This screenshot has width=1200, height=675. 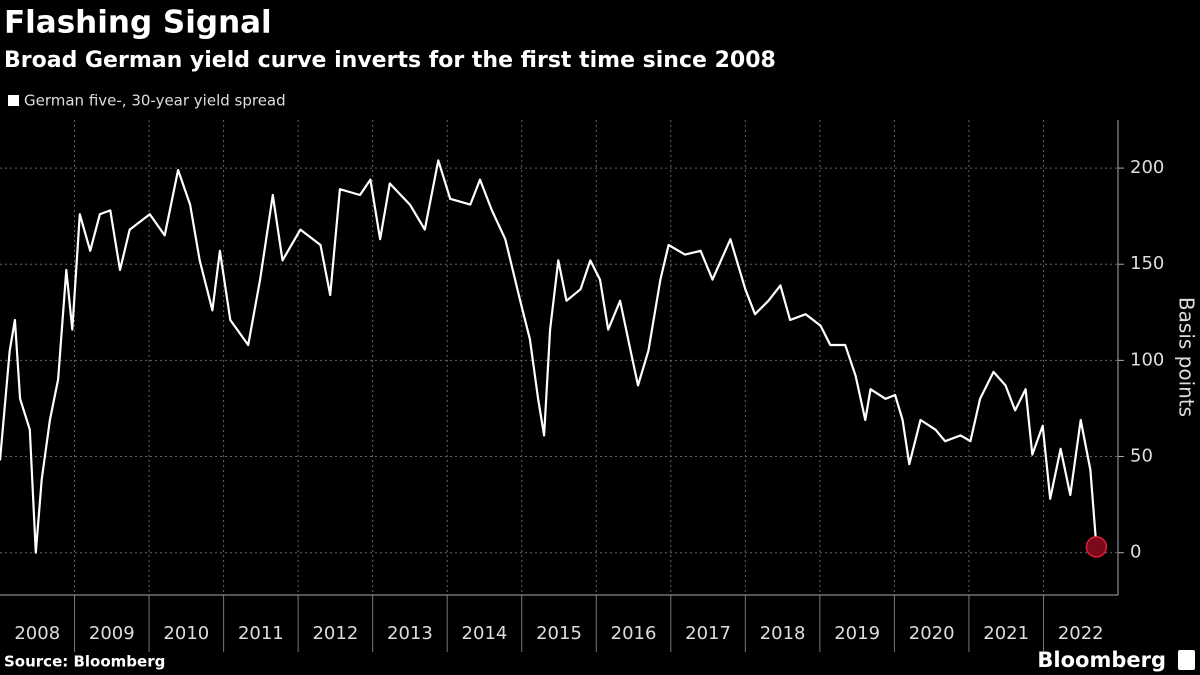 What do you see at coordinates (1141, 456) in the screenshot?
I see `y-tick-label: 50` at bounding box center [1141, 456].